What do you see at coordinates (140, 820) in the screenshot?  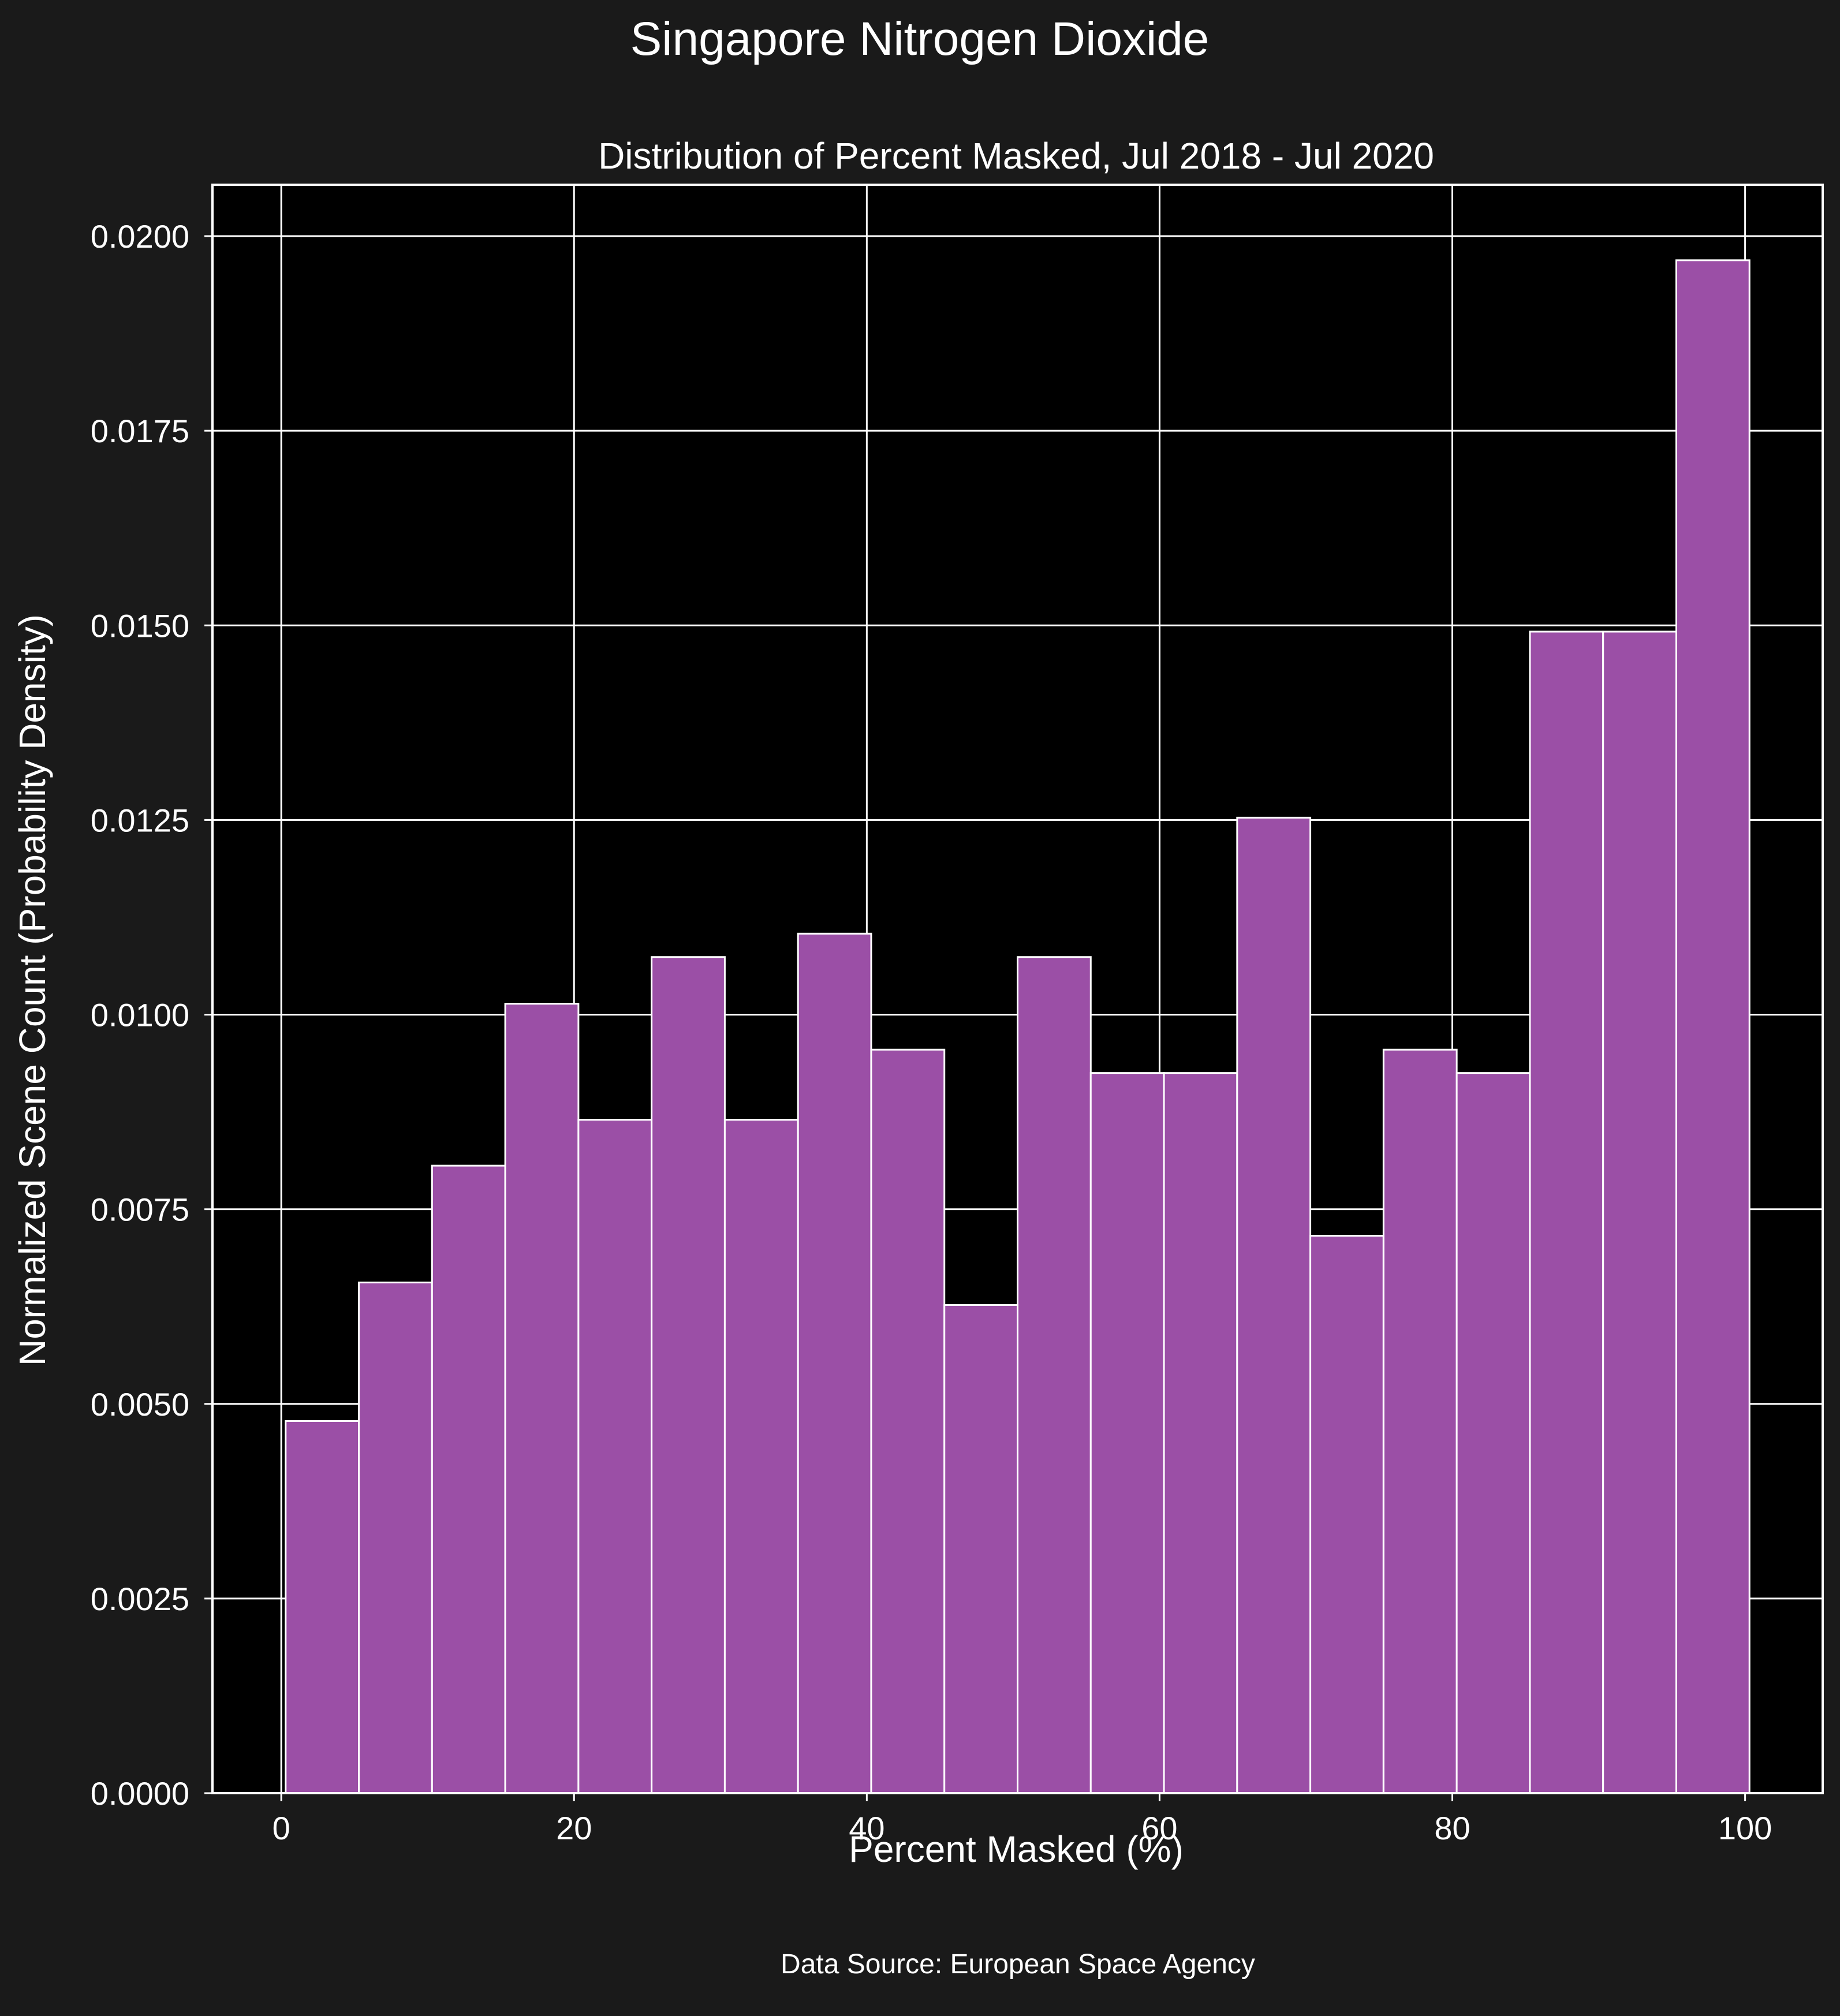 I see `y-tick-label: 0.0125` at bounding box center [140, 820].